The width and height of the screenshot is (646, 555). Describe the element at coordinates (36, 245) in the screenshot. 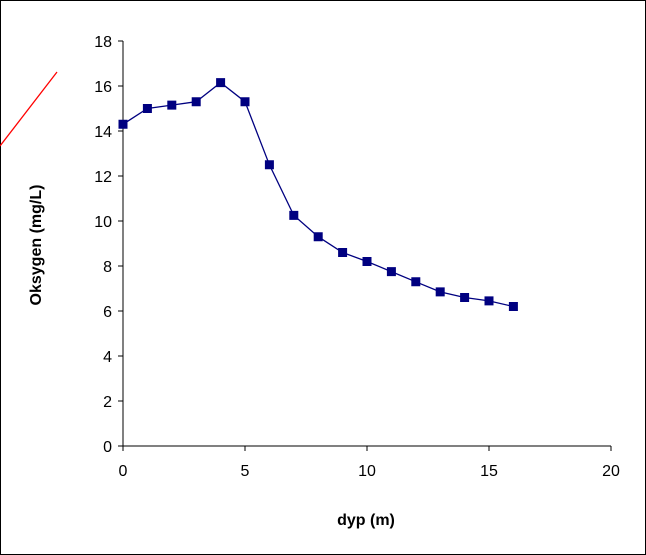

I see `y-axis-title: Oksygen (mg/L)` at that location.